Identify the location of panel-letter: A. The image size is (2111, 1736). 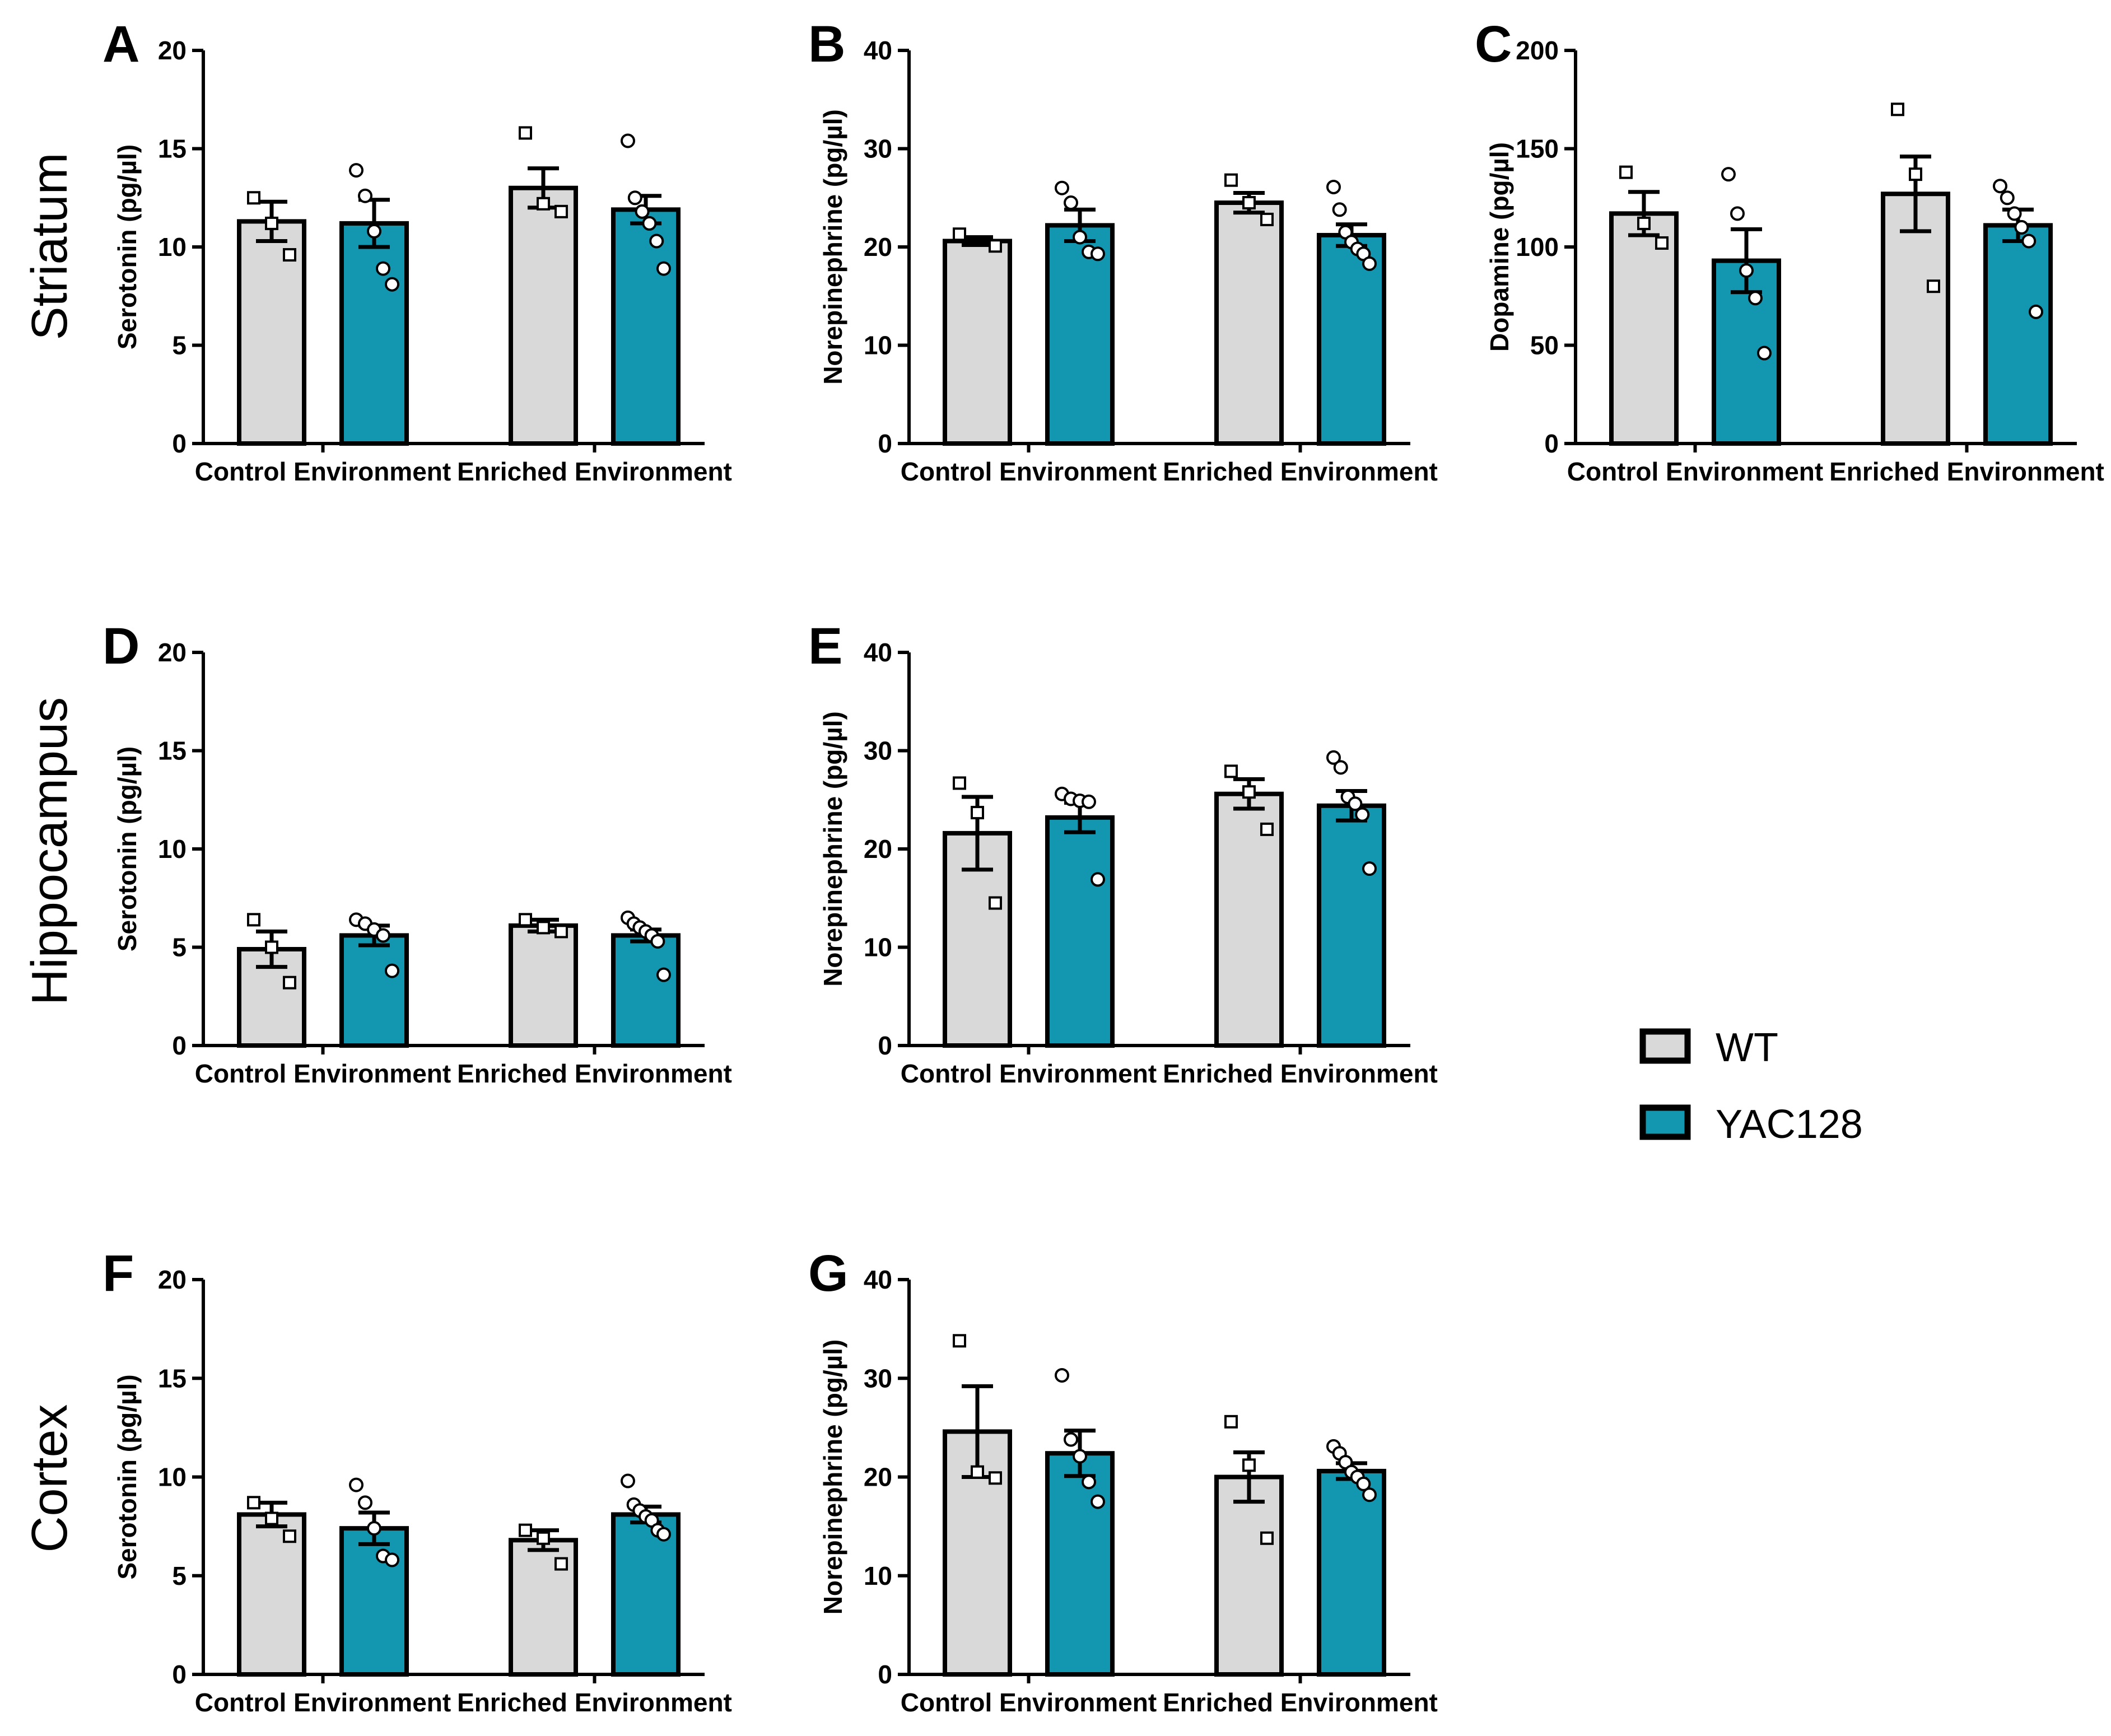
(120, 45).